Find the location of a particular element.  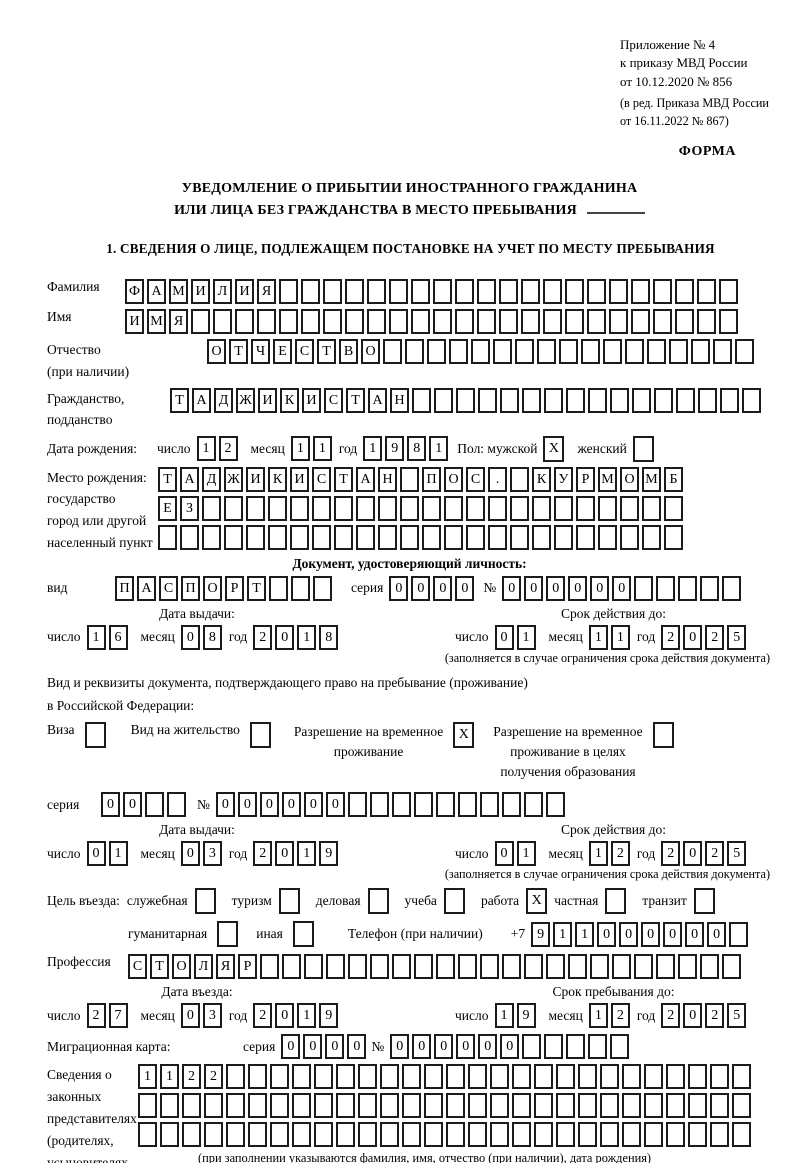

char-cell: У is located at coordinates (563, 479).